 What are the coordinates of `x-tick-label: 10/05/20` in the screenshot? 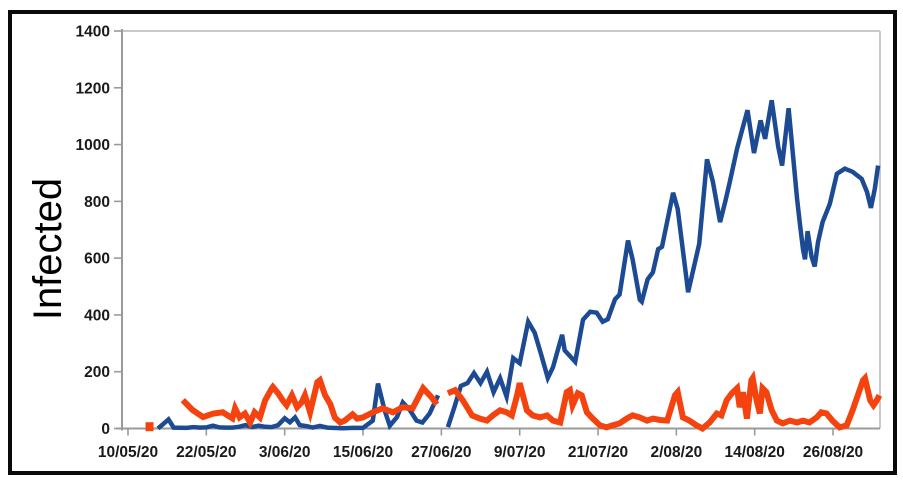 It's located at (128, 452).